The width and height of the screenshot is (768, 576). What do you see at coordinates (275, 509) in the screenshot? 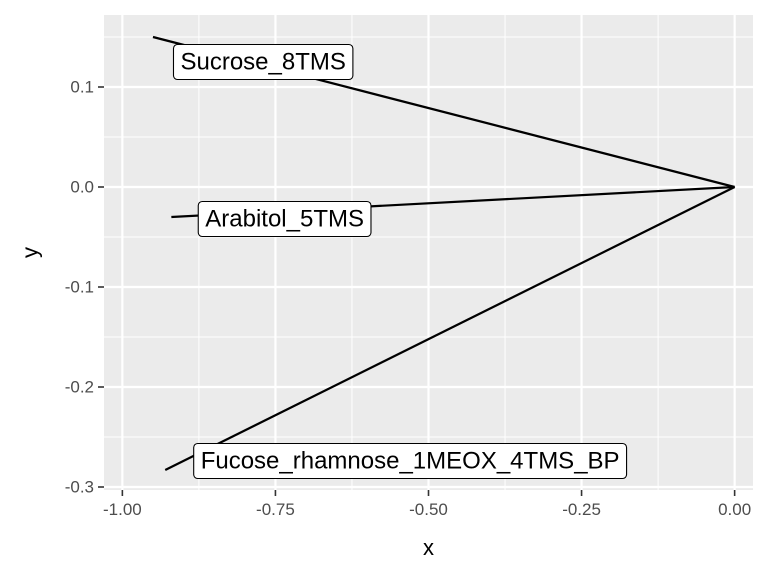
I see `x-tick-label: -0.75` at bounding box center [275, 509].